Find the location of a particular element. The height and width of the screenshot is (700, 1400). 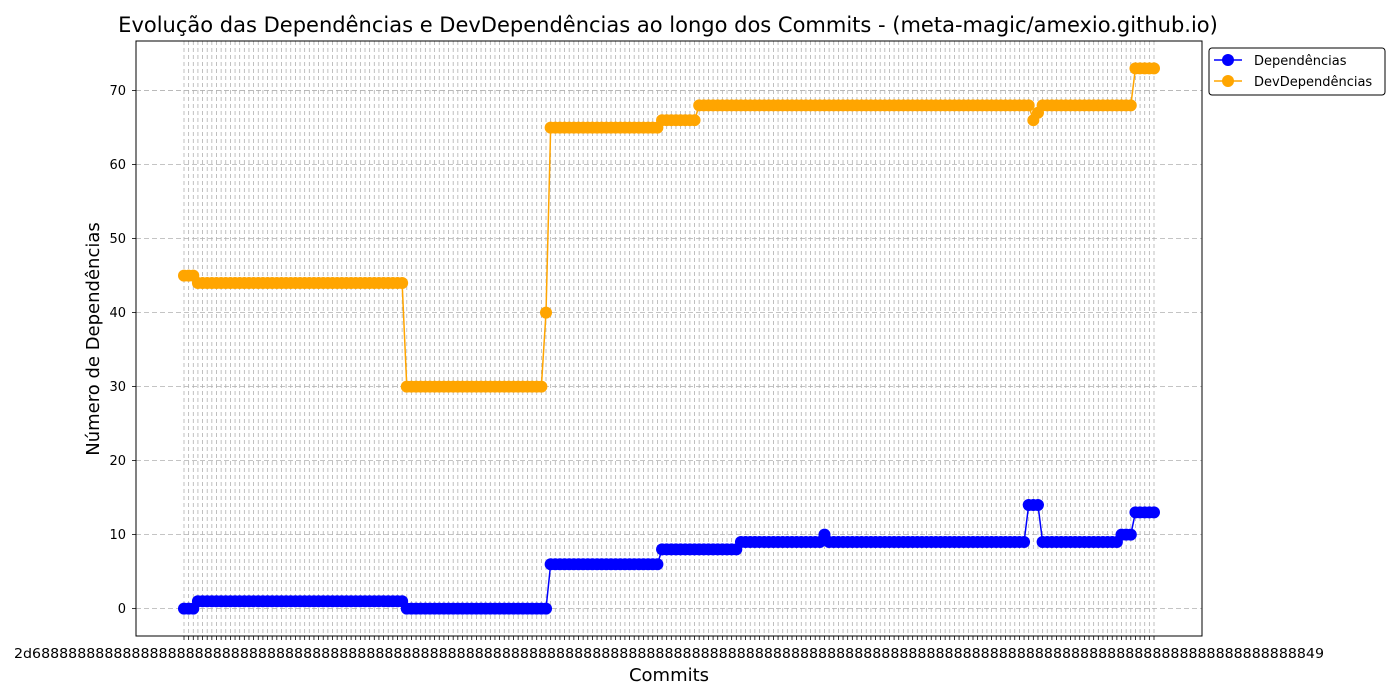

legend-marker-dependencias is located at coordinates (1228, 60).